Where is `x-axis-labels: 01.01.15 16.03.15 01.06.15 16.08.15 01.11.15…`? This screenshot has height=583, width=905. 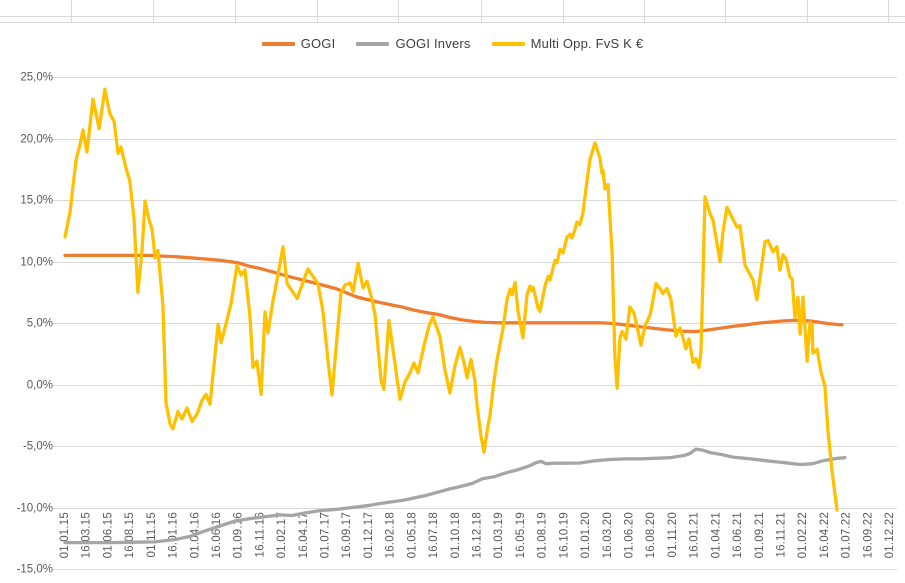
x-axis-labels: 01.01.15 16.03.15 01.06.15 16.08.15 01.11.15… is located at coordinates (477, 535).